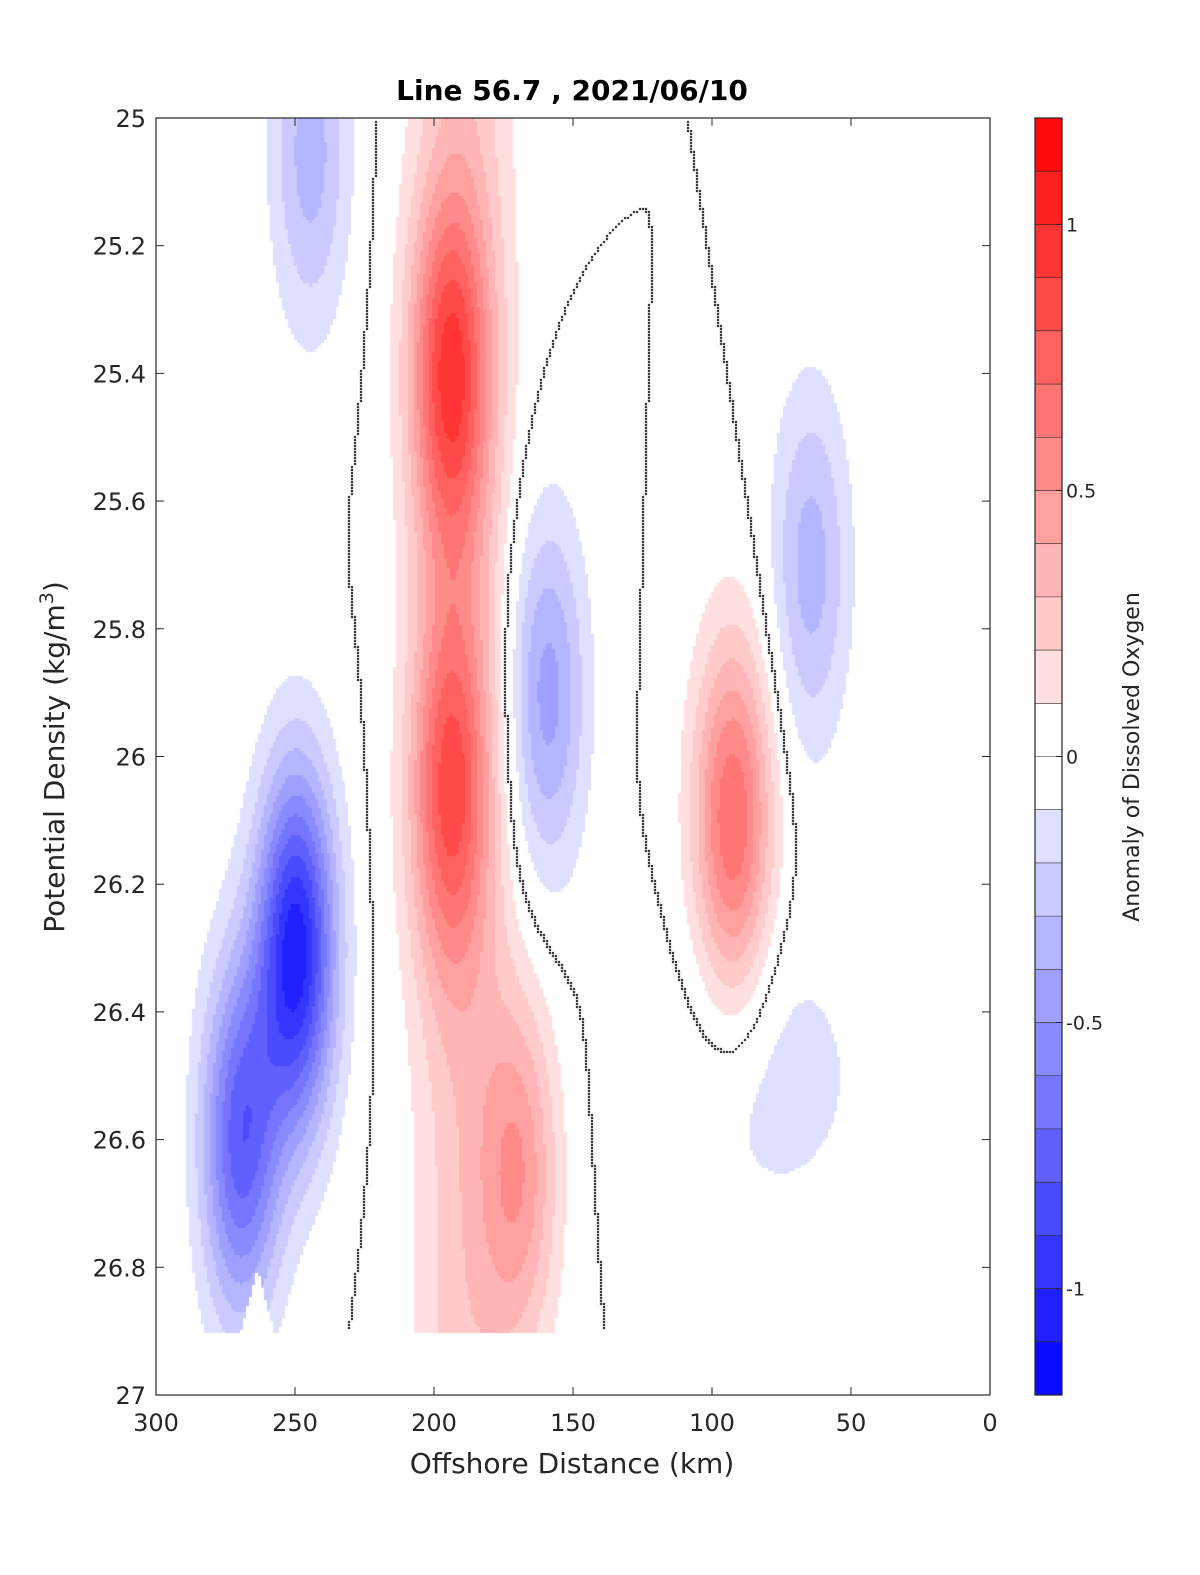 Image resolution: width=1200 pixels, height=1575 pixels. What do you see at coordinates (572, 90) in the screenshot?
I see `chart-title: Line 56.7 , 2021/06/10` at bounding box center [572, 90].